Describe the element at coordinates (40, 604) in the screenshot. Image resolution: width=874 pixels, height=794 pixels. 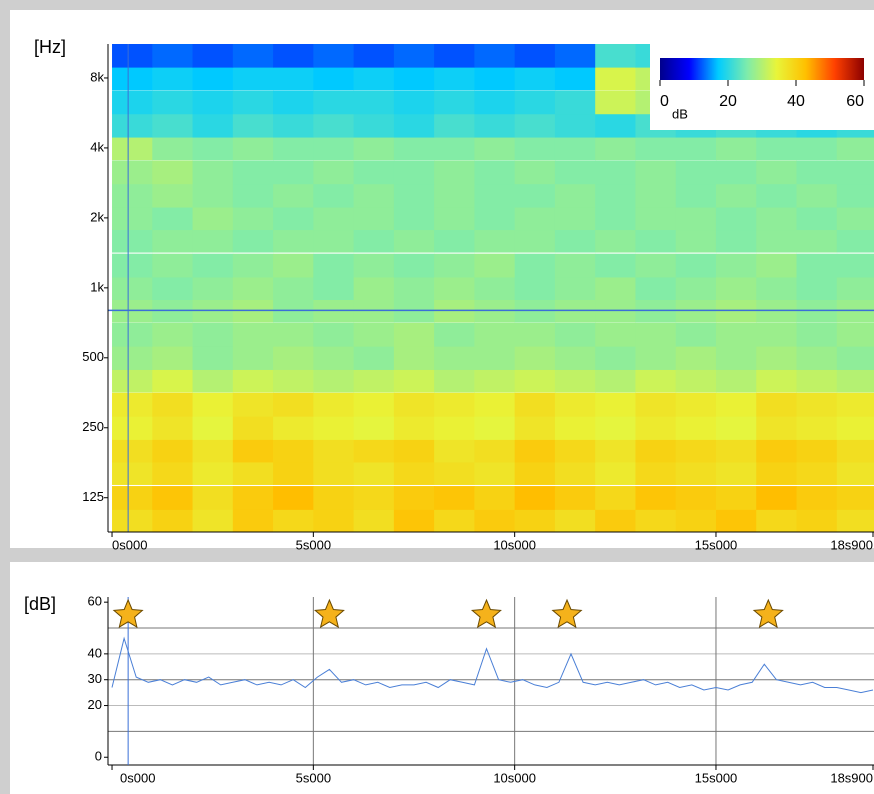
I see `y-axis-label: [dB]` at that location.